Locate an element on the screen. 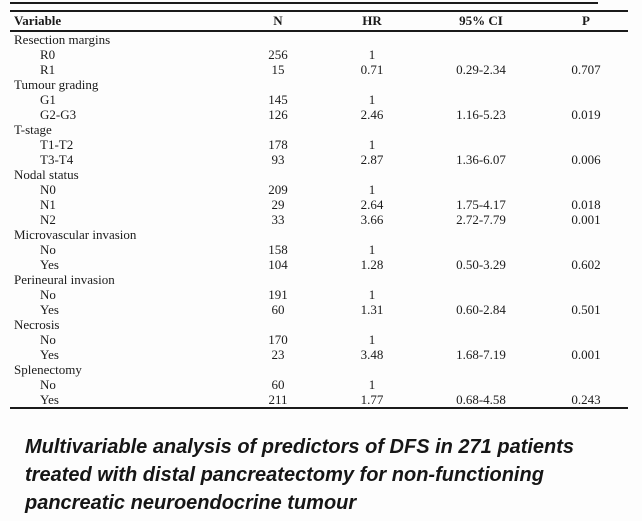 This screenshot has height=521, width=642. hr-cell: 2.46 is located at coordinates (372, 114).